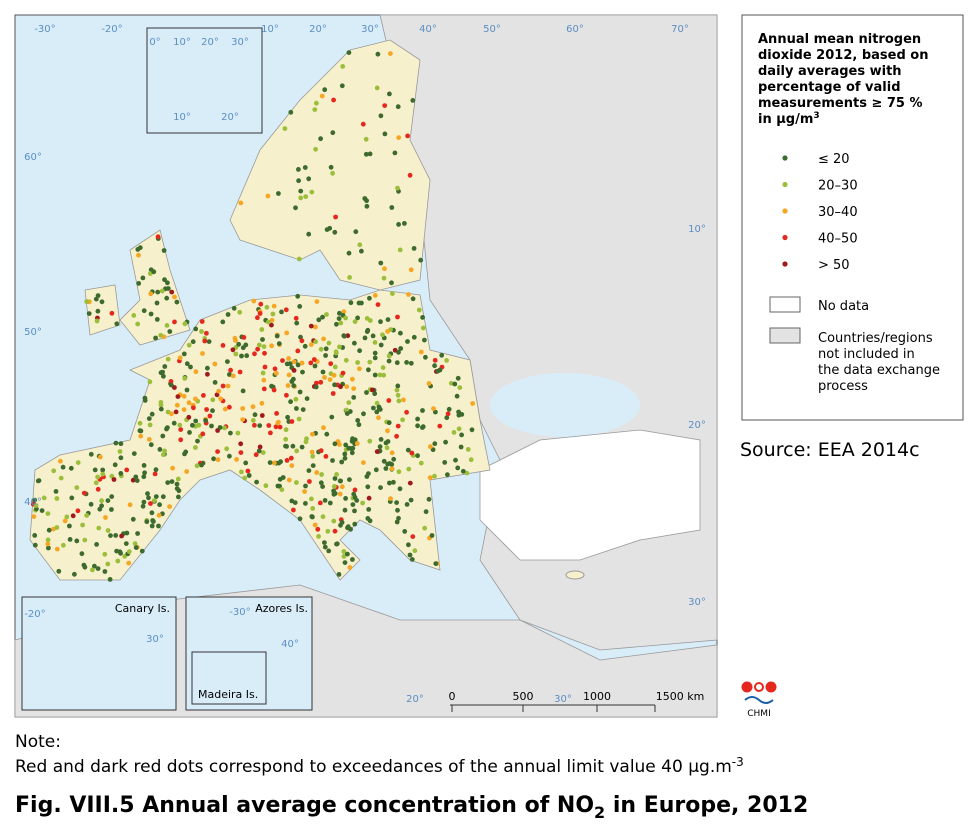  I want to click on legend-label: process, so click(843, 386).